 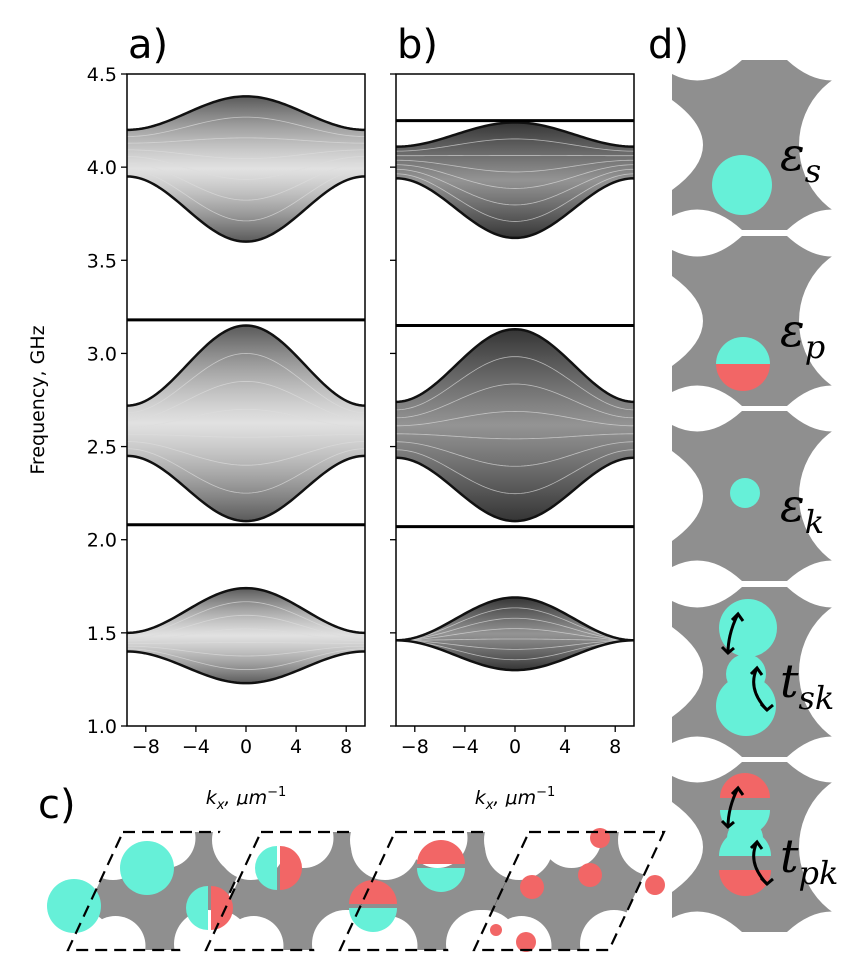 I want to click on y-tick-label: 1.5, so click(x=102, y=634).